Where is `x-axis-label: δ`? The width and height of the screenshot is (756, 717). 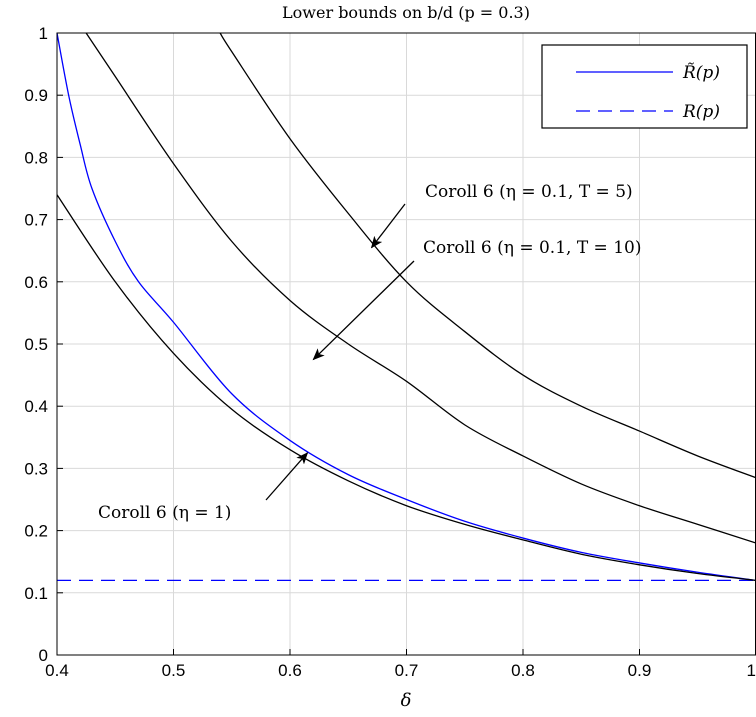
x-axis-label: δ is located at coordinates (406, 700).